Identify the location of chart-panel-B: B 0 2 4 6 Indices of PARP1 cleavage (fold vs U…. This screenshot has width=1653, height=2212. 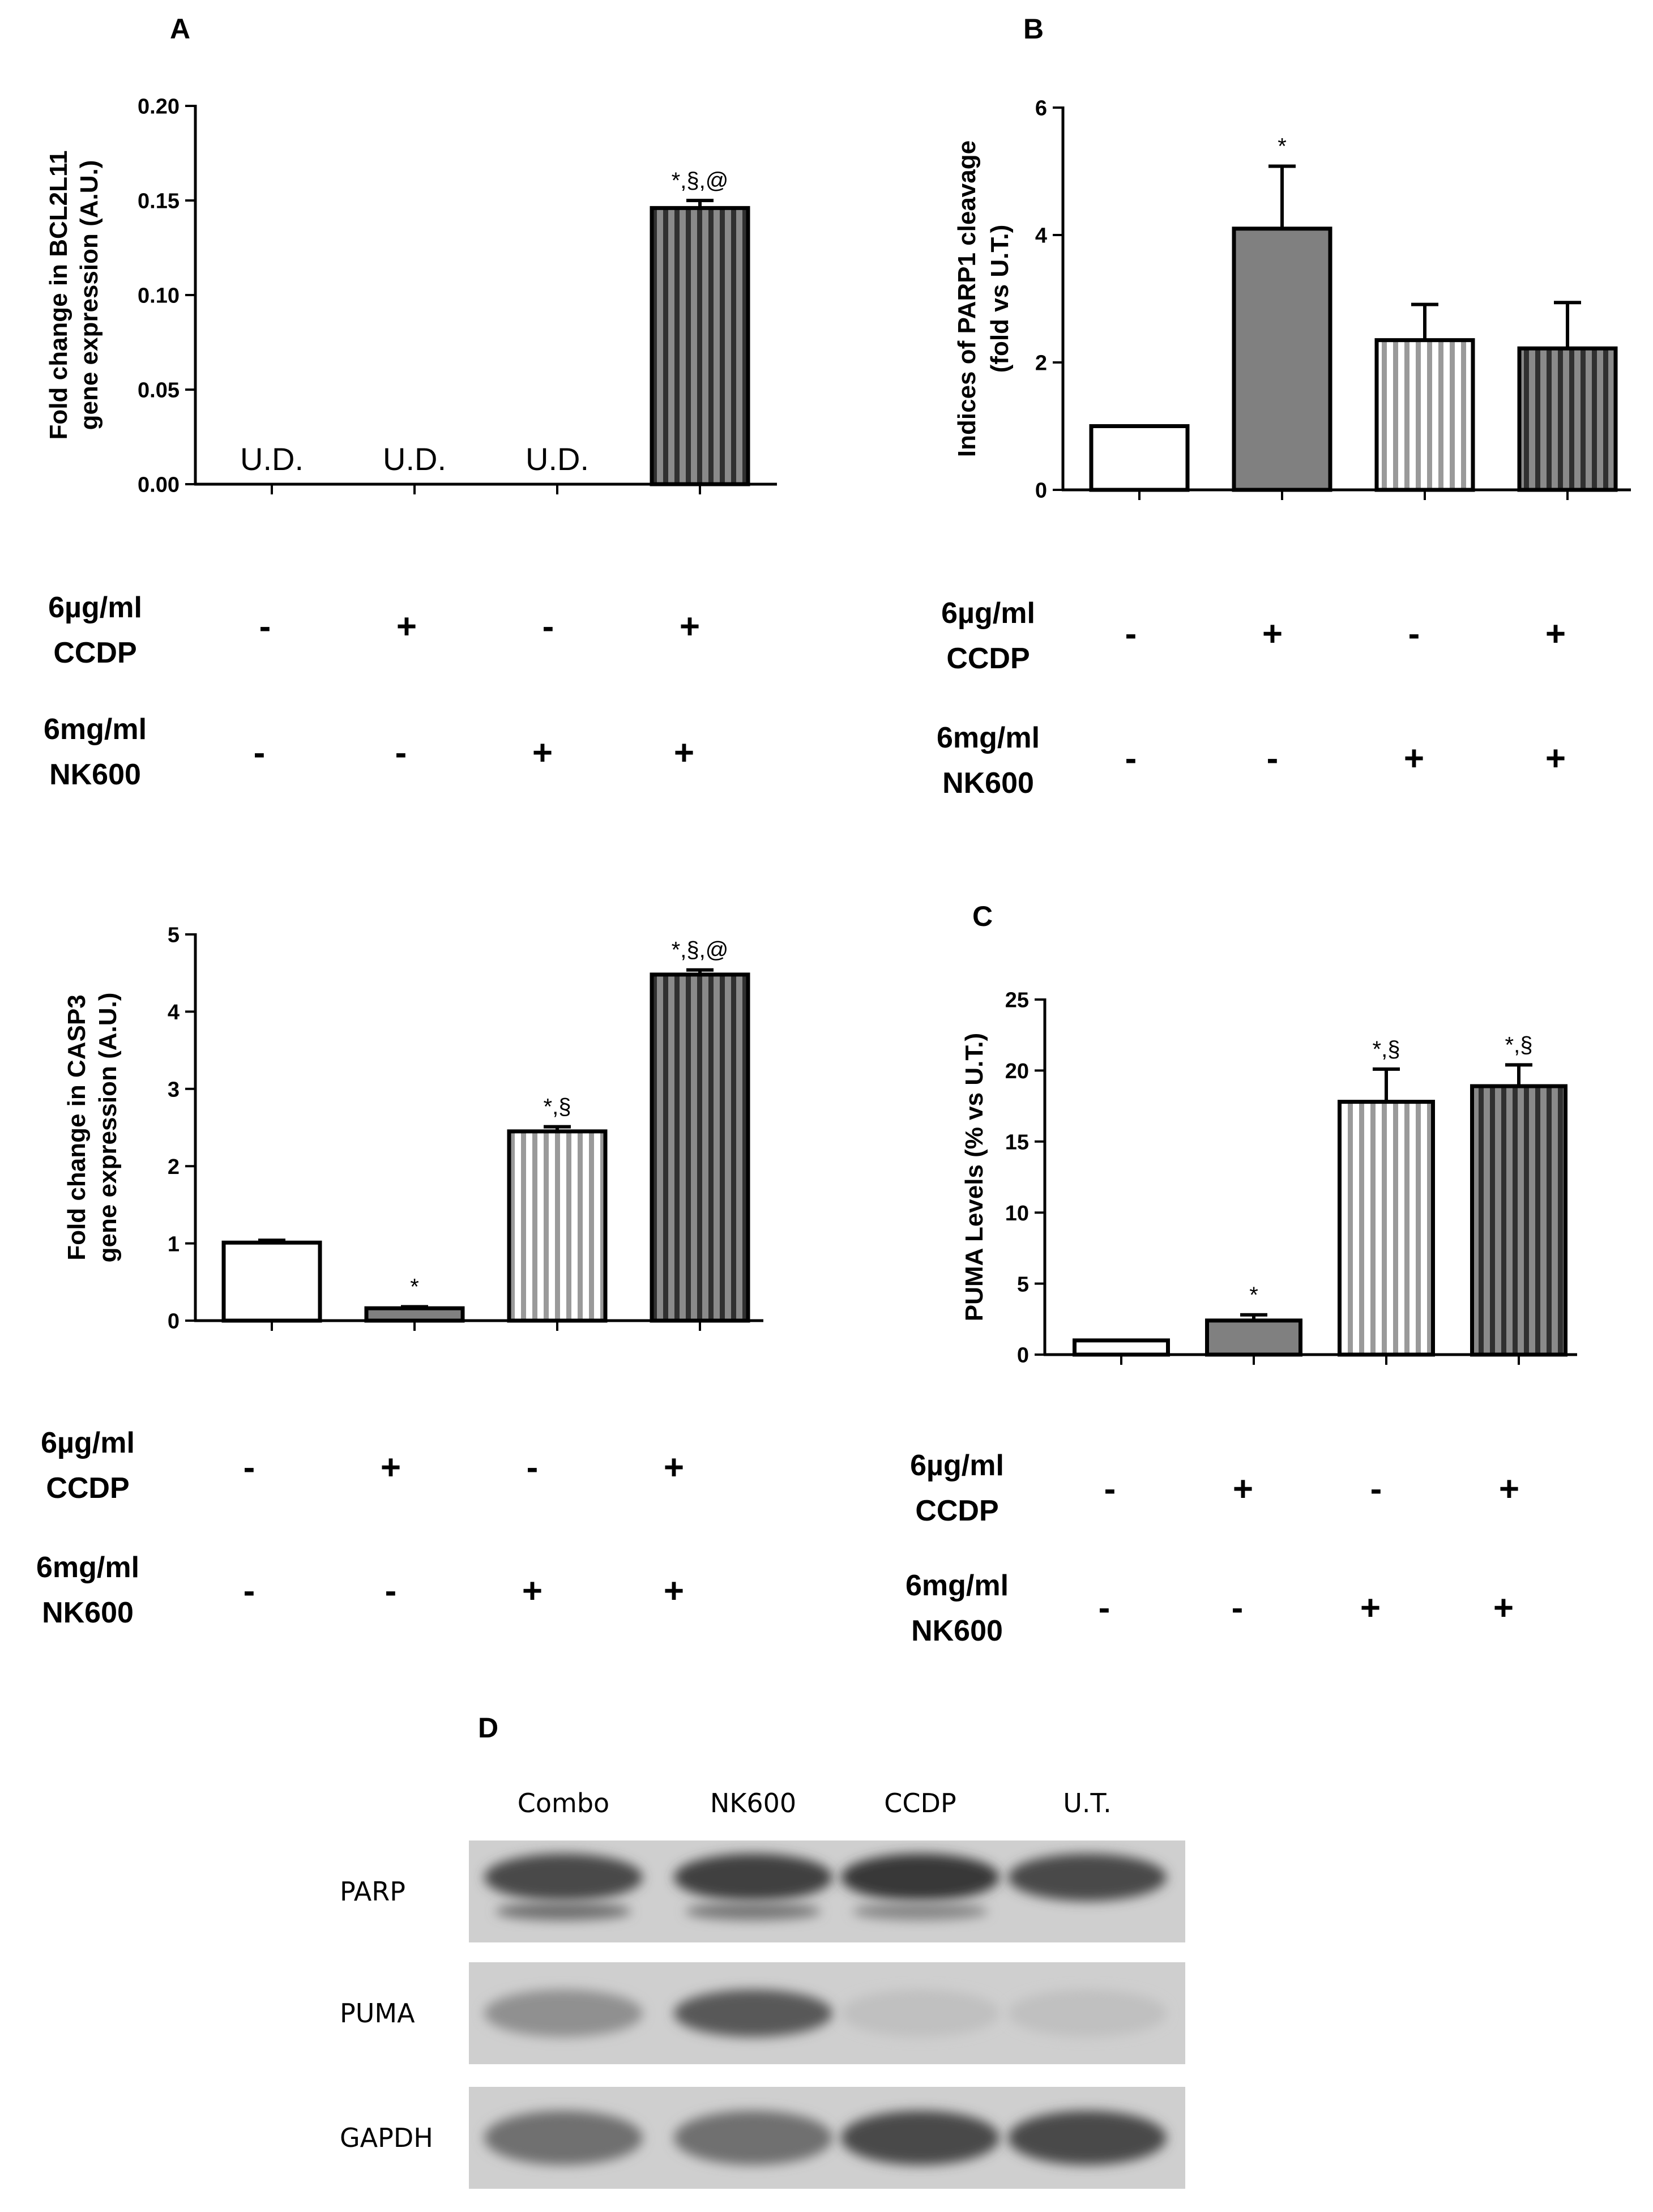
(1284, 406).